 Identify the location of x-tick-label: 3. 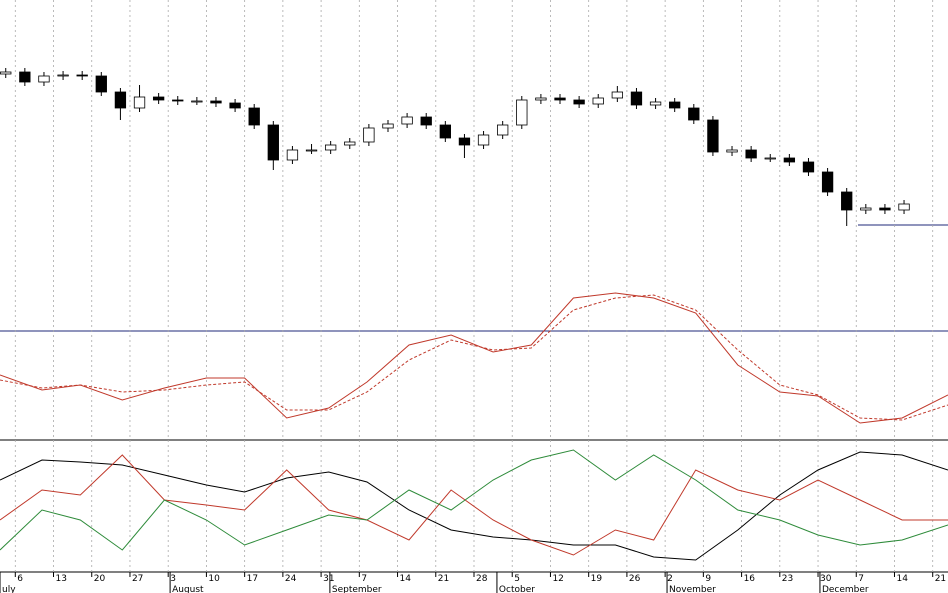
(173, 579).